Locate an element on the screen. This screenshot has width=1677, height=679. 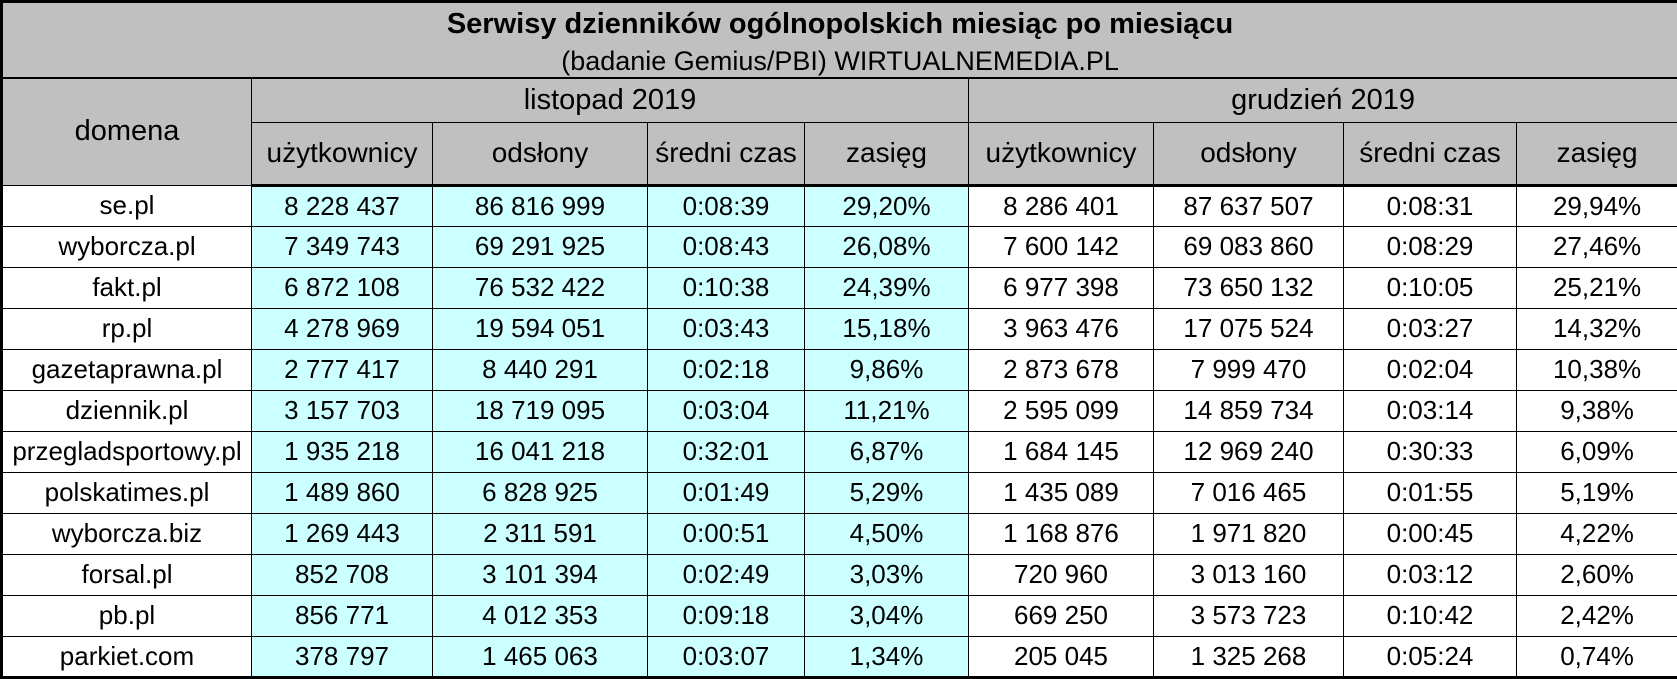
cell-domena: dziennik.pl is located at coordinates (126, 410).